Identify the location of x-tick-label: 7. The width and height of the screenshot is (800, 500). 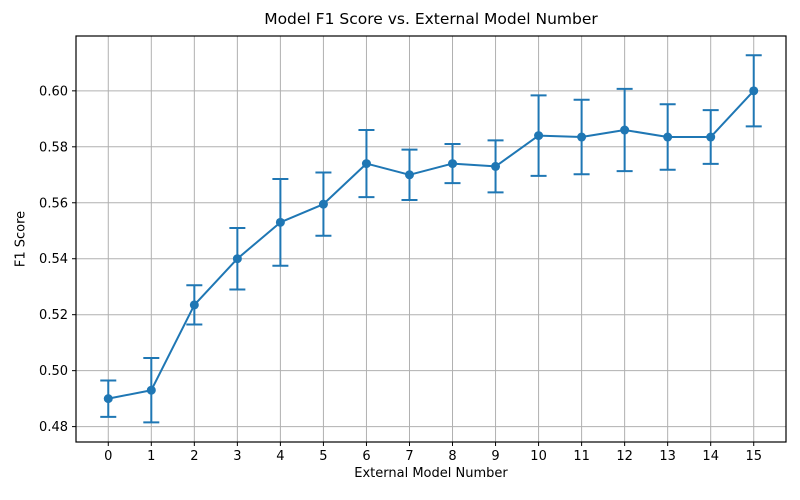
(409, 456).